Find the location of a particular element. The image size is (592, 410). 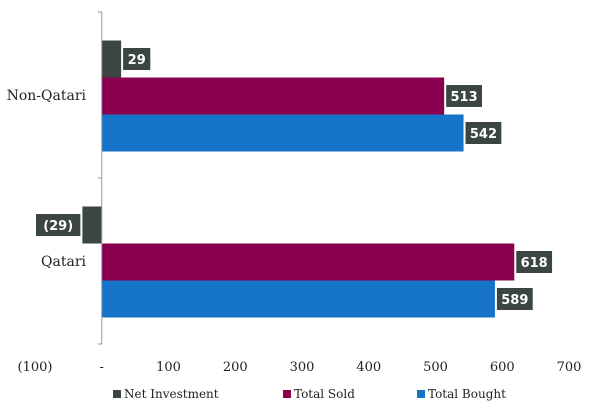

legend-label-total-sold: Total Sold is located at coordinates (324, 394).